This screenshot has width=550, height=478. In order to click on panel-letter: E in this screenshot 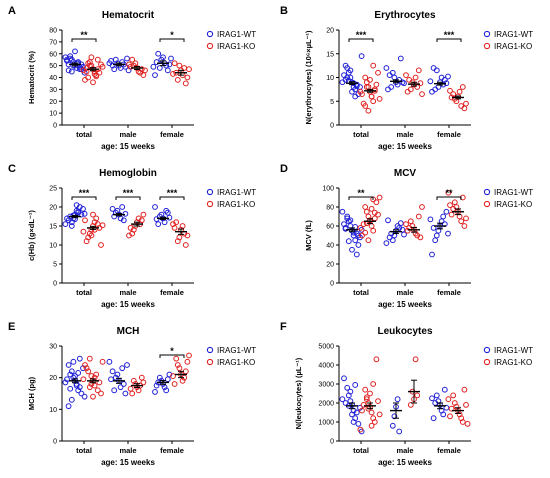, I will do `click(11, 327)`.